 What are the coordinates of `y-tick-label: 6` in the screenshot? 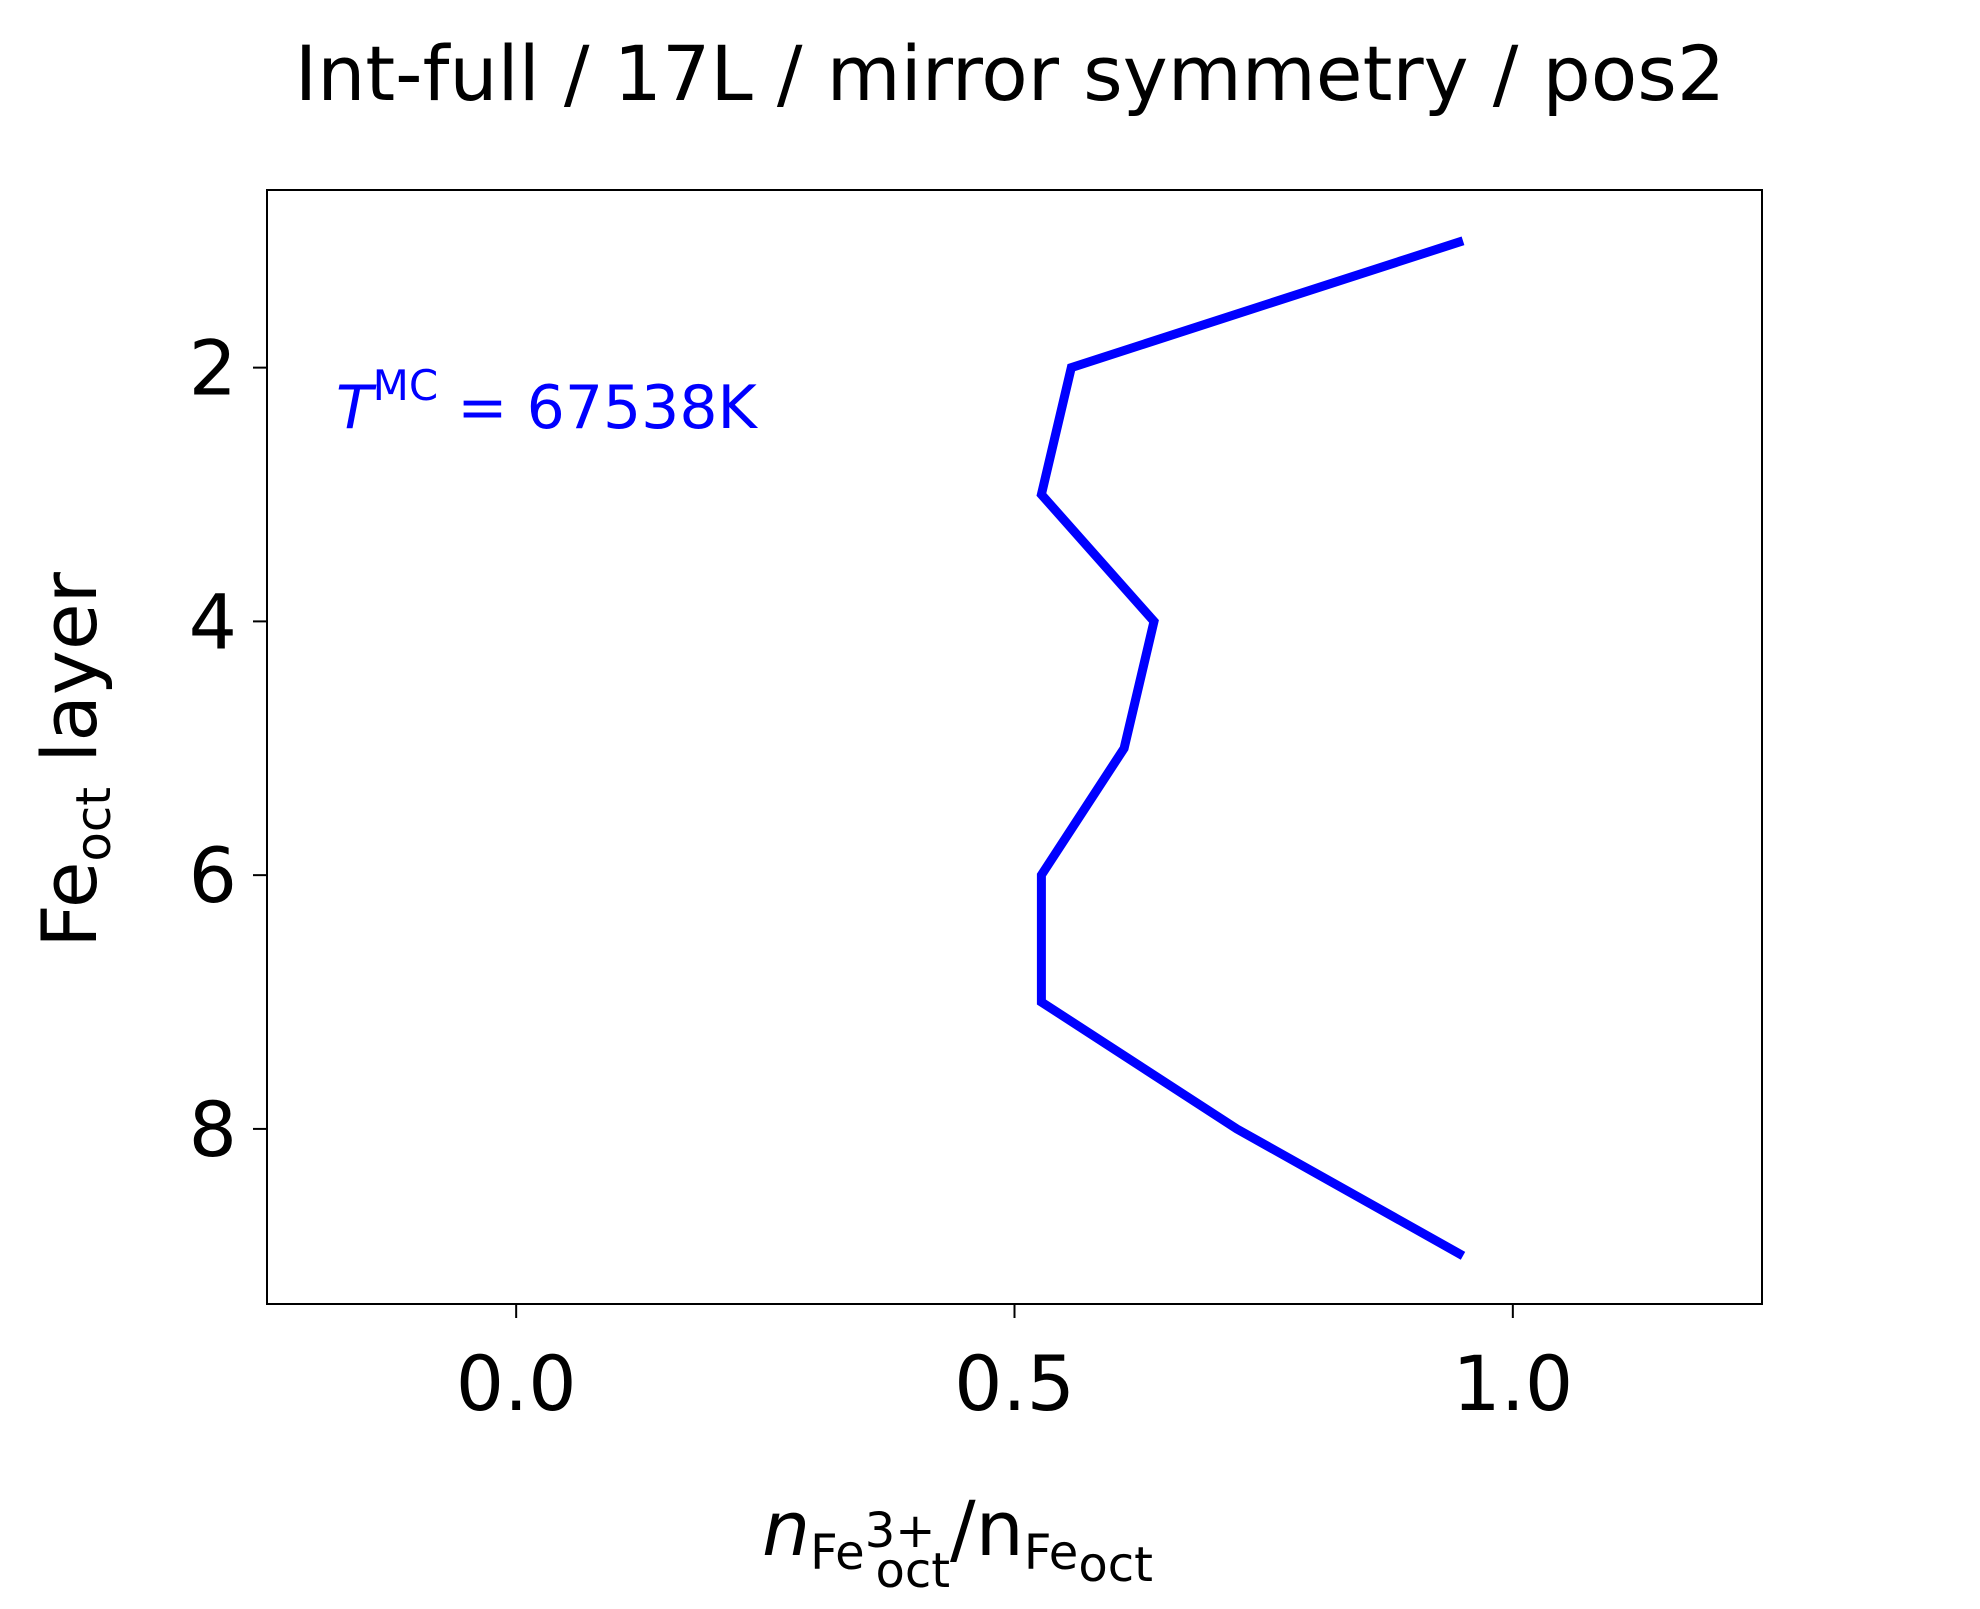 It's located at (213, 875).